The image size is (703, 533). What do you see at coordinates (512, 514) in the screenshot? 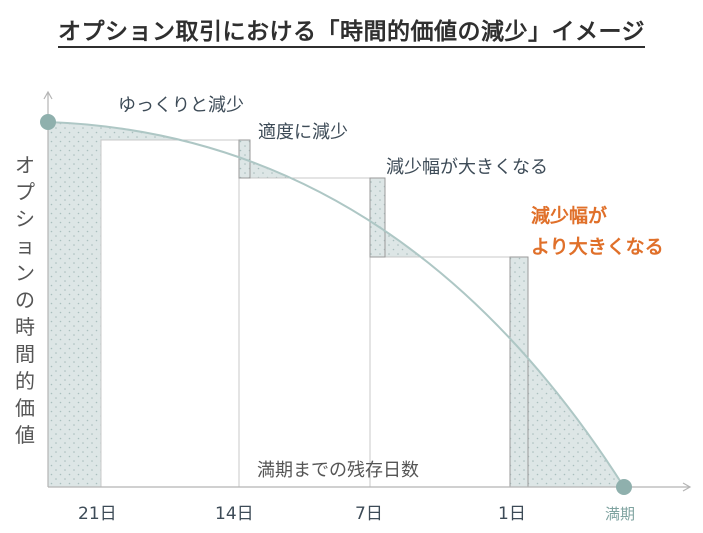
I see `x-tick-1d: 1日` at bounding box center [512, 514].